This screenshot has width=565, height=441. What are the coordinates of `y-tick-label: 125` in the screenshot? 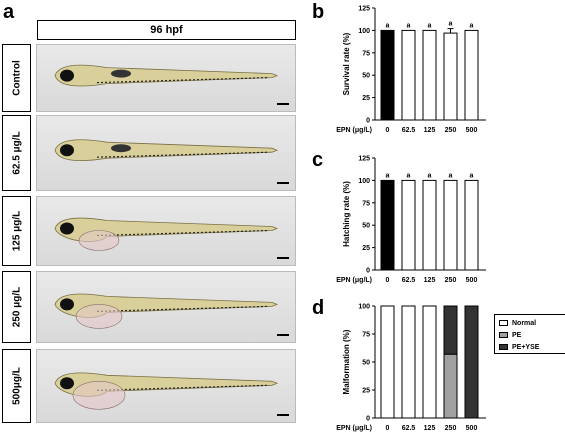 It's located at (364, 9).